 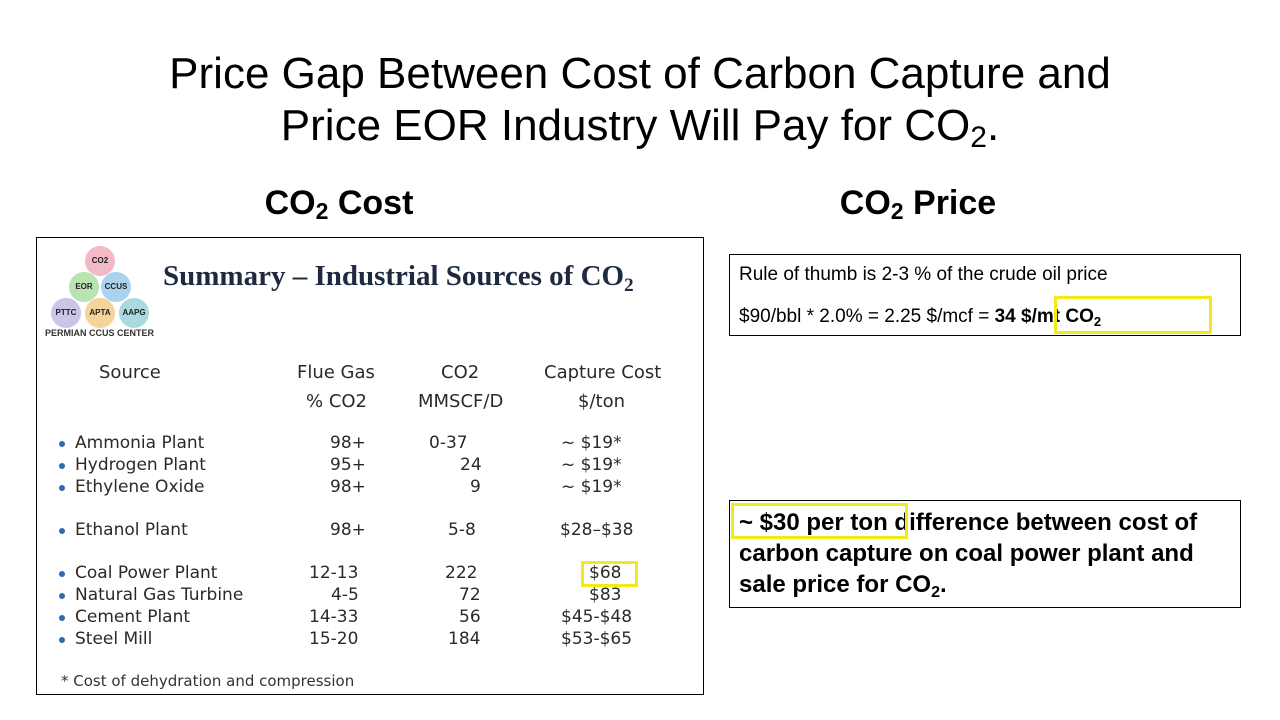 I want to click on row-co2: 222, so click(x=461, y=573).